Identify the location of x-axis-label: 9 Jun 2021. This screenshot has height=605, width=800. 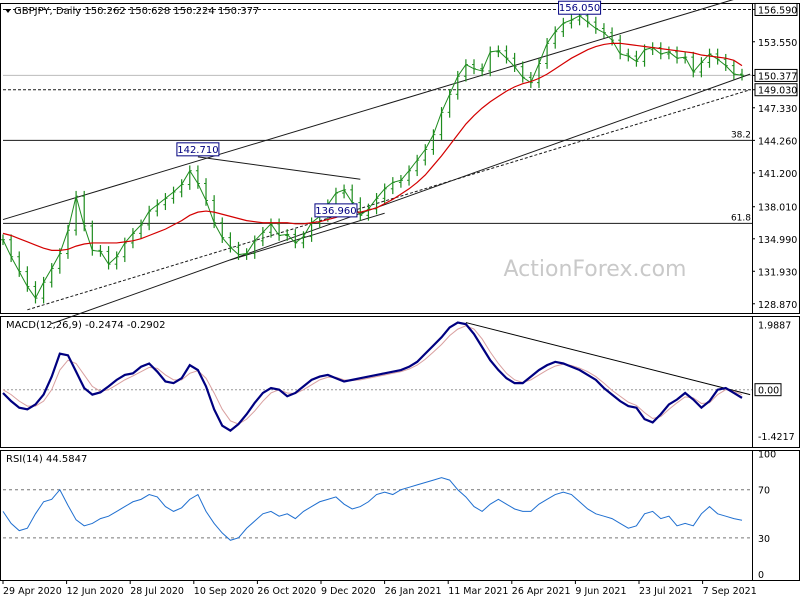
(600, 591).